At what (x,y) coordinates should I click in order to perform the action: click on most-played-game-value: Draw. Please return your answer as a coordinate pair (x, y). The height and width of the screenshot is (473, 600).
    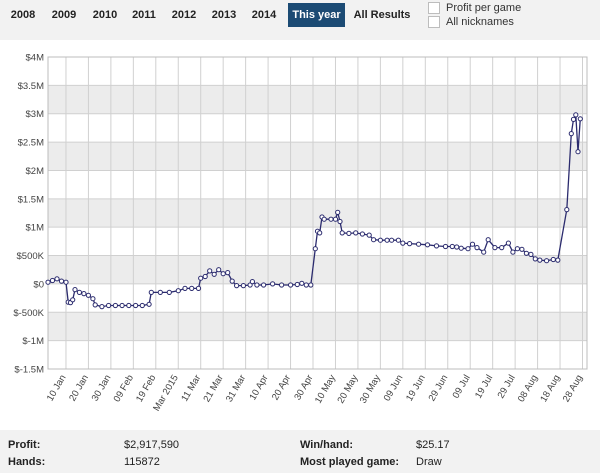
    Looking at the image, I should click on (429, 462).